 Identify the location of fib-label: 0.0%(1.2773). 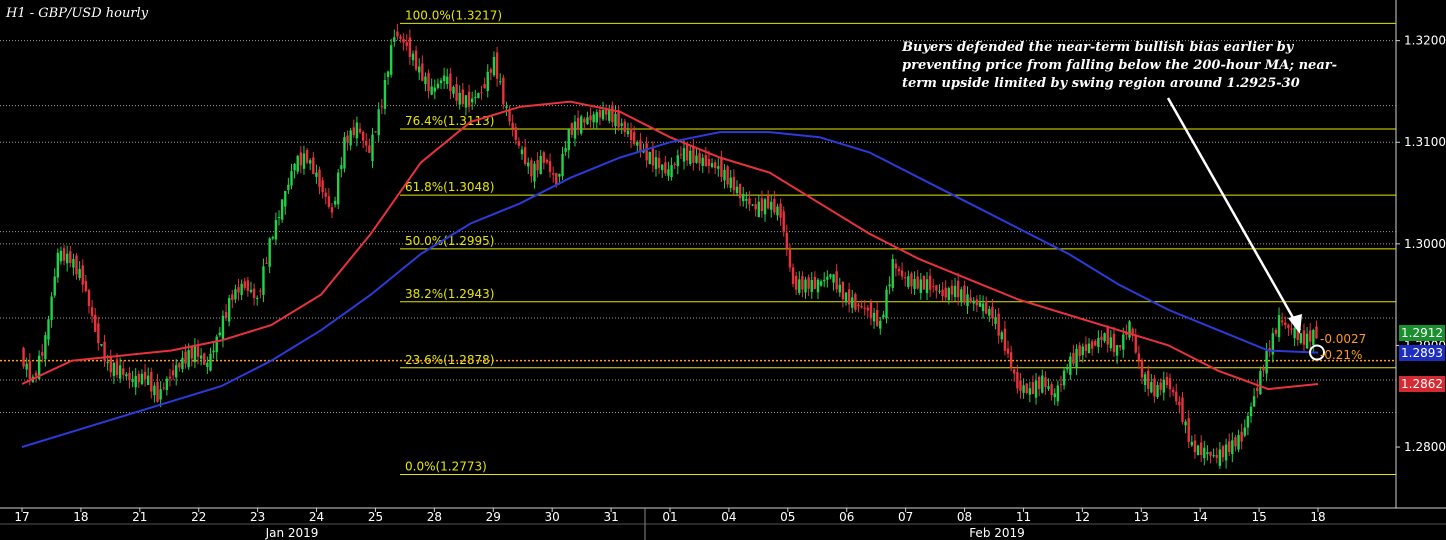
(446, 466).